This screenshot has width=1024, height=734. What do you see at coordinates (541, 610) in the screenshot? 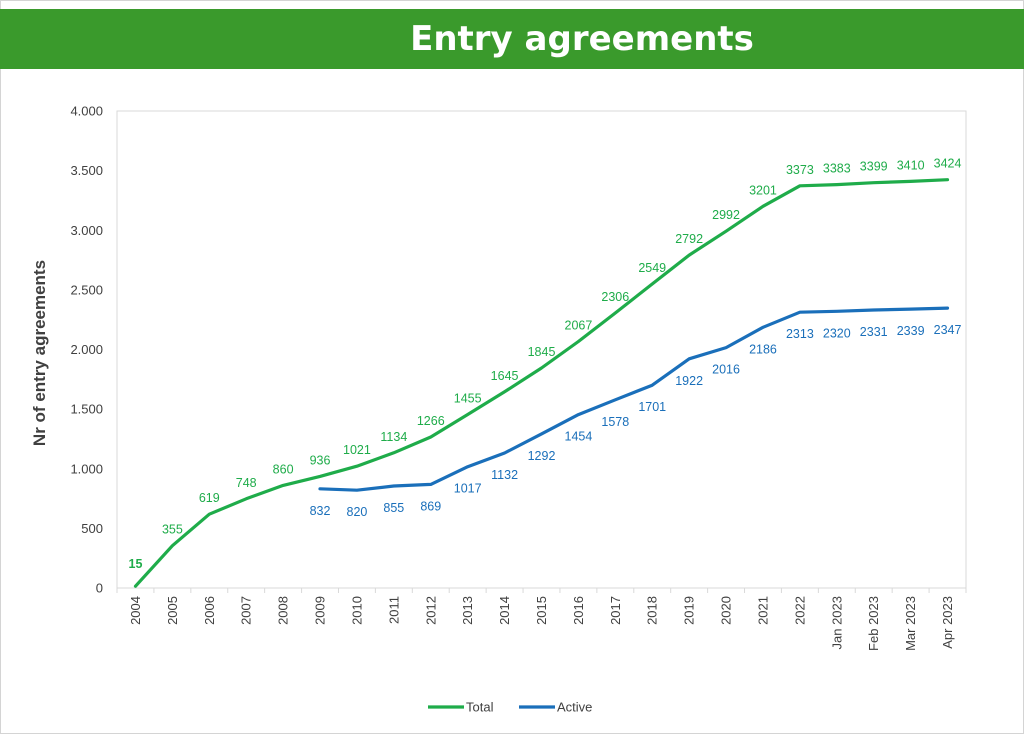
I see `x-tick-label: 2015` at bounding box center [541, 610].